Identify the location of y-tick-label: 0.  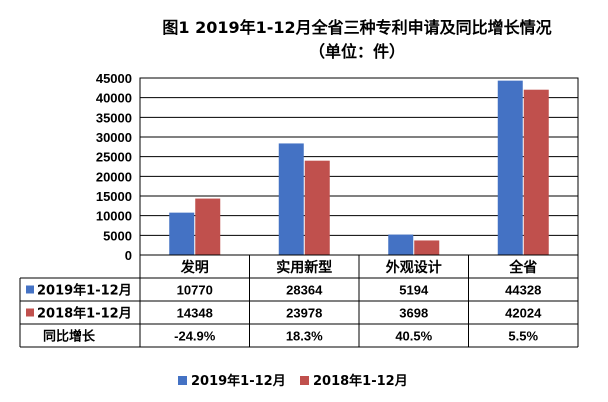
(128, 255).